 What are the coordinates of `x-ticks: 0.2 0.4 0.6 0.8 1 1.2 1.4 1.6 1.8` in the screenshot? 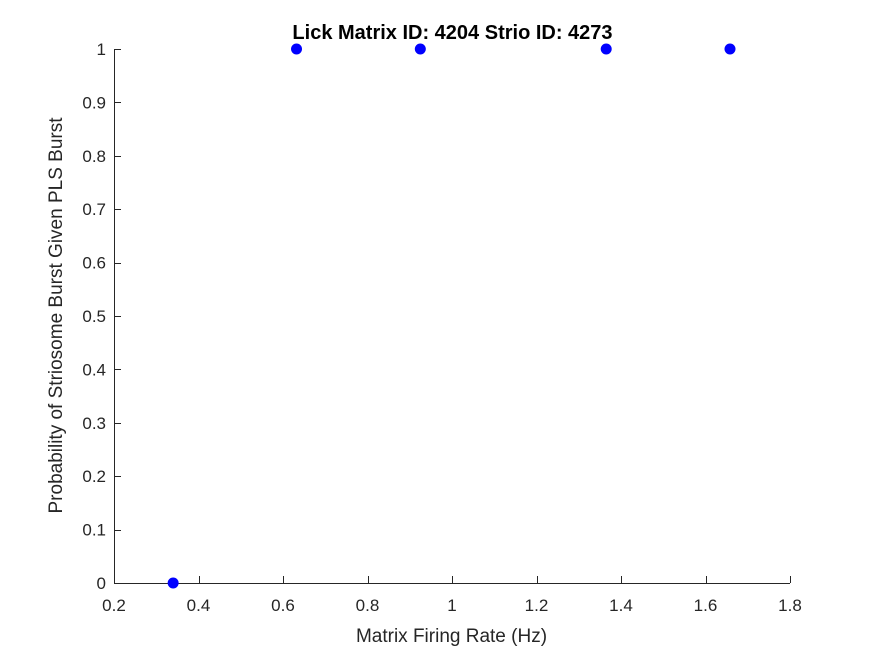 It's located at (452, 595).